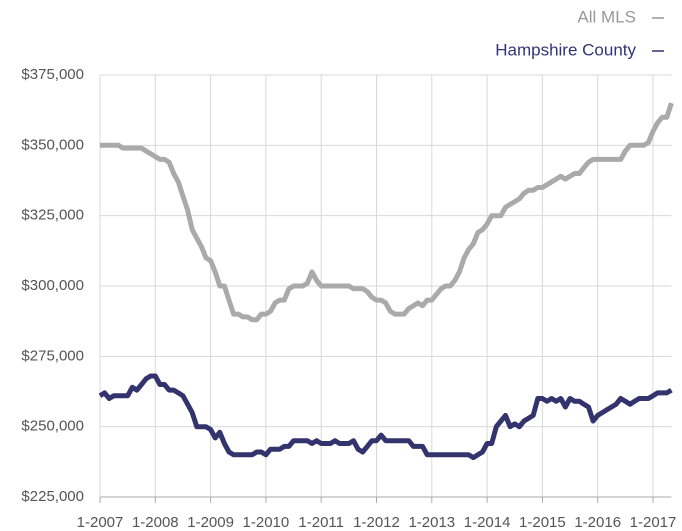 Image resolution: width=682 pixels, height=531 pixels. I want to click on y-tick-label: $275,000, so click(52, 355).